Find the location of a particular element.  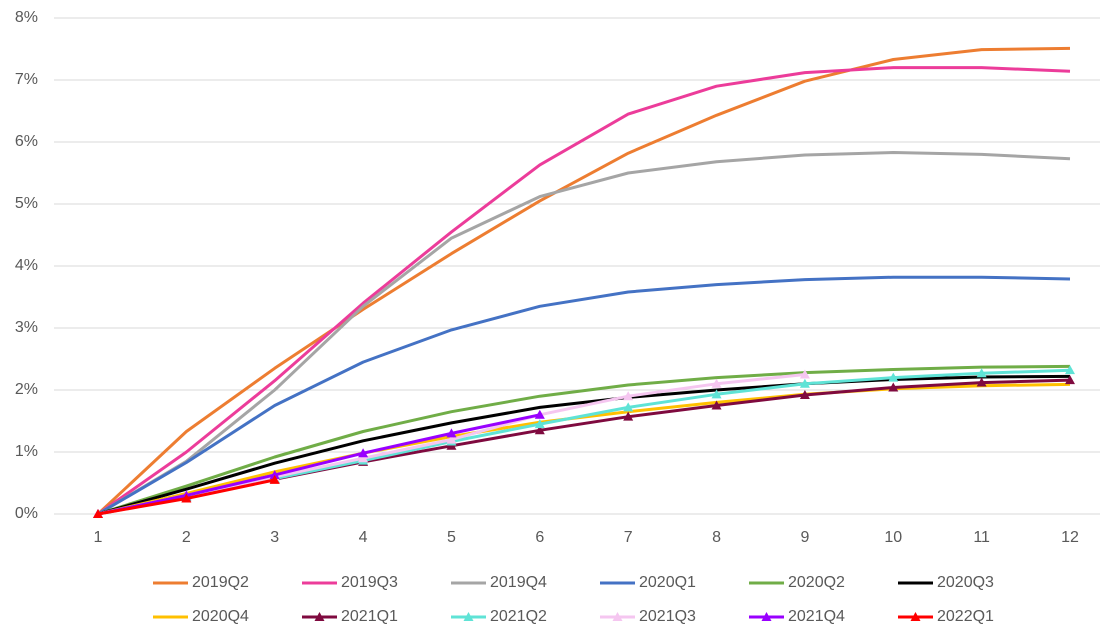

legend-label: 2019Q4 is located at coordinates (518, 582).